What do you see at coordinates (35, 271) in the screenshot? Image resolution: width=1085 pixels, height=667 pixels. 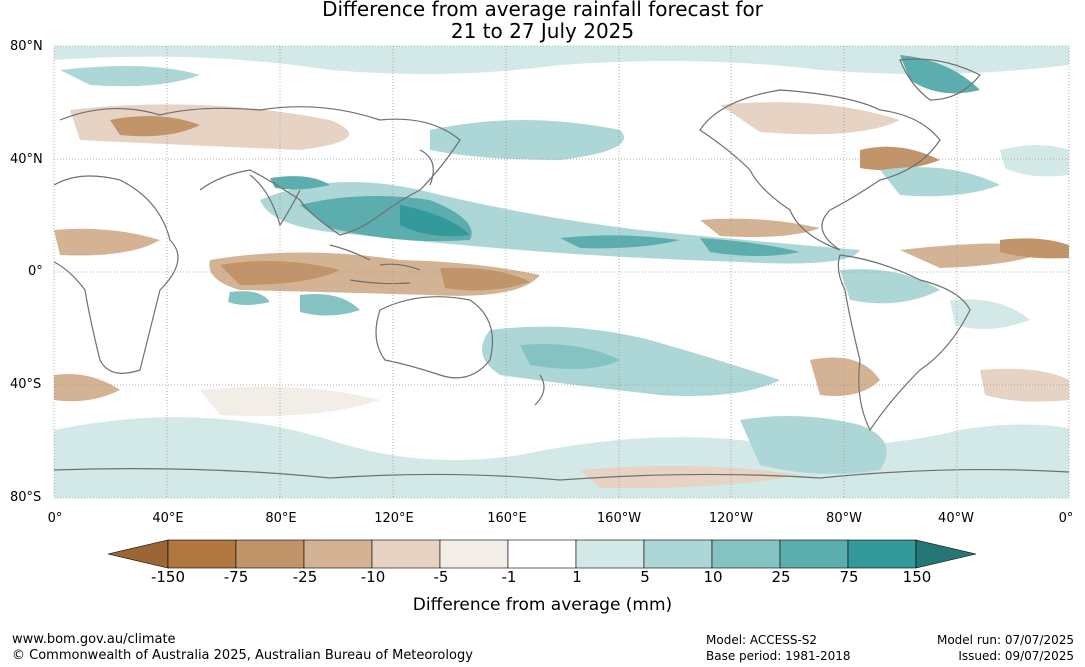 I see `lat-label-0: 0°` at bounding box center [35, 271].